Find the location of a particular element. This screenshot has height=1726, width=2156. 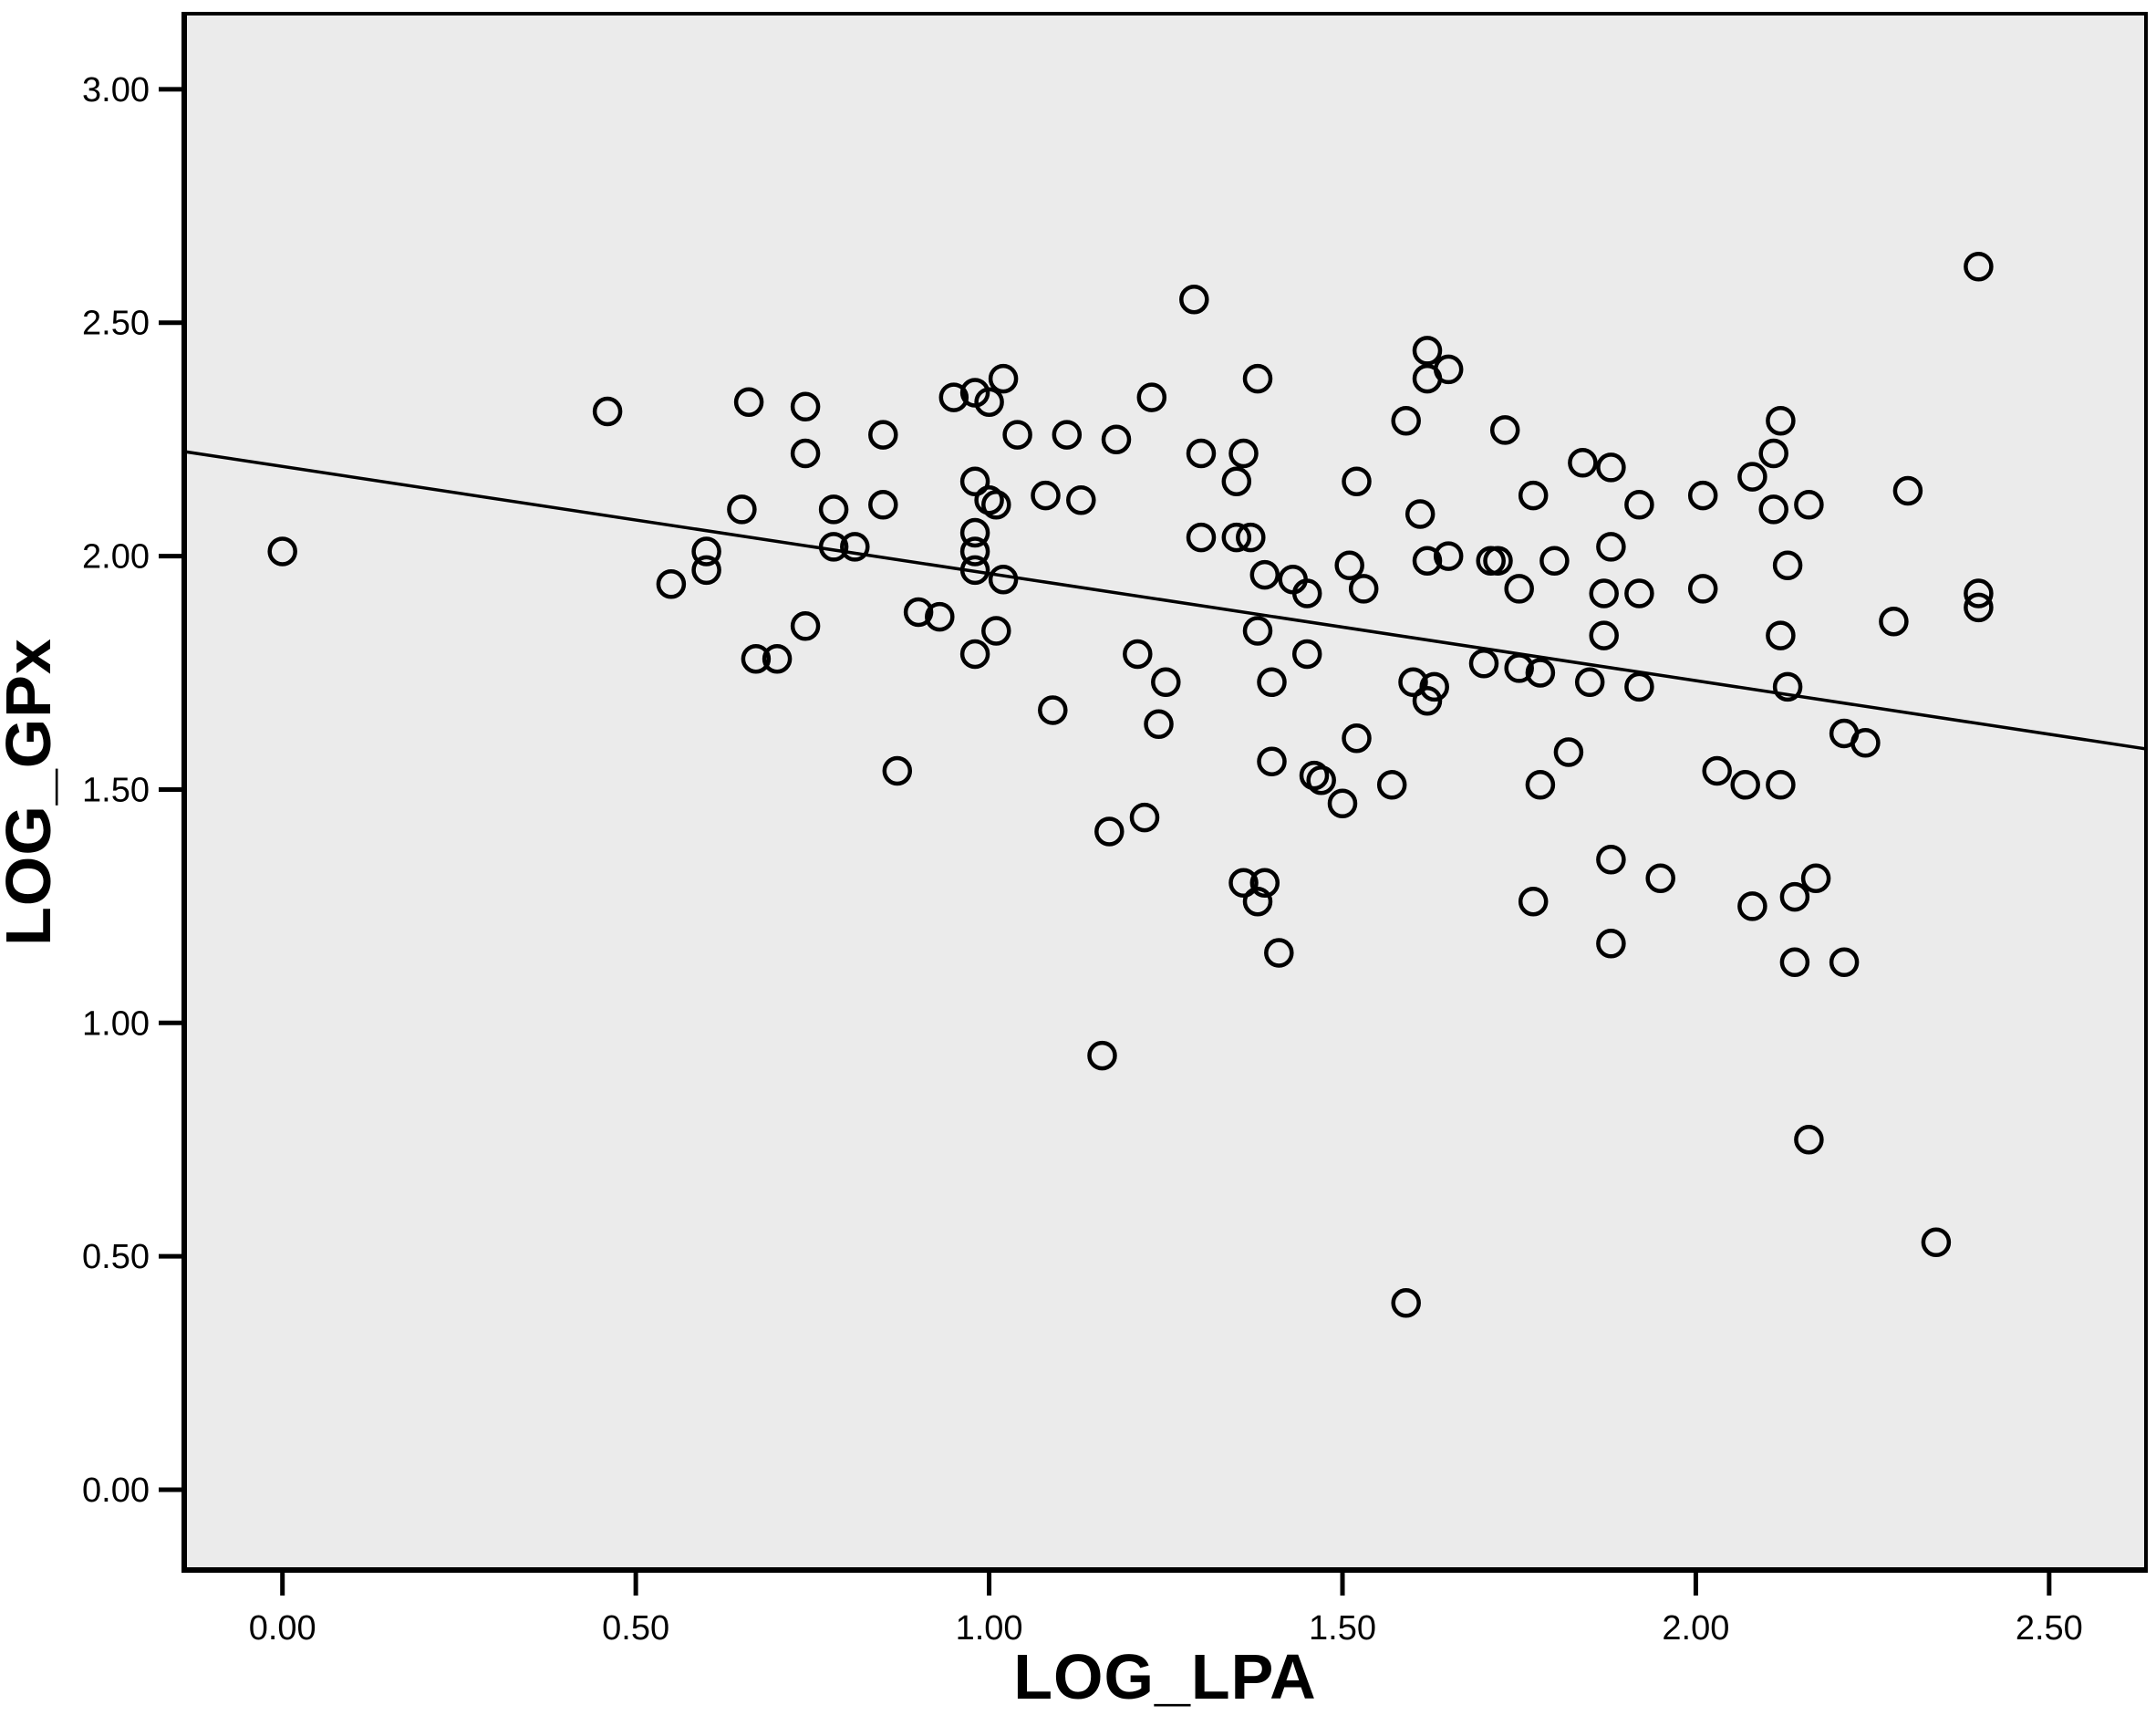

x-tick-label: 0.00 is located at coordinates (282, 1628).